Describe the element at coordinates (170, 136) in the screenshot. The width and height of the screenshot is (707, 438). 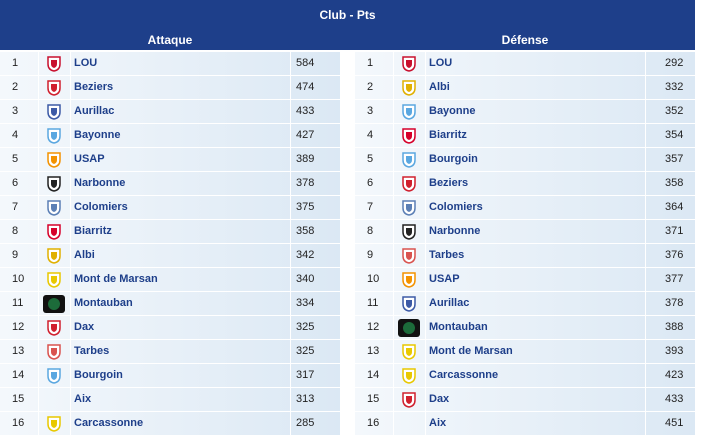
I see `table-row: 4 Bayonne 427` at that location.